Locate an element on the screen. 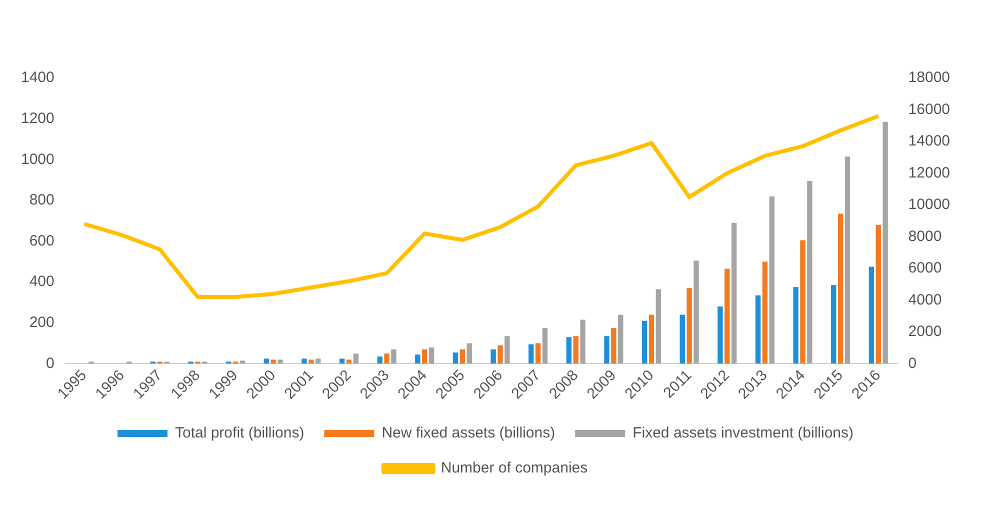 Image resolution: width=985 pixels, height=506 pixels. y2-tick-label: 12000 is located at coordinates (929, 173).